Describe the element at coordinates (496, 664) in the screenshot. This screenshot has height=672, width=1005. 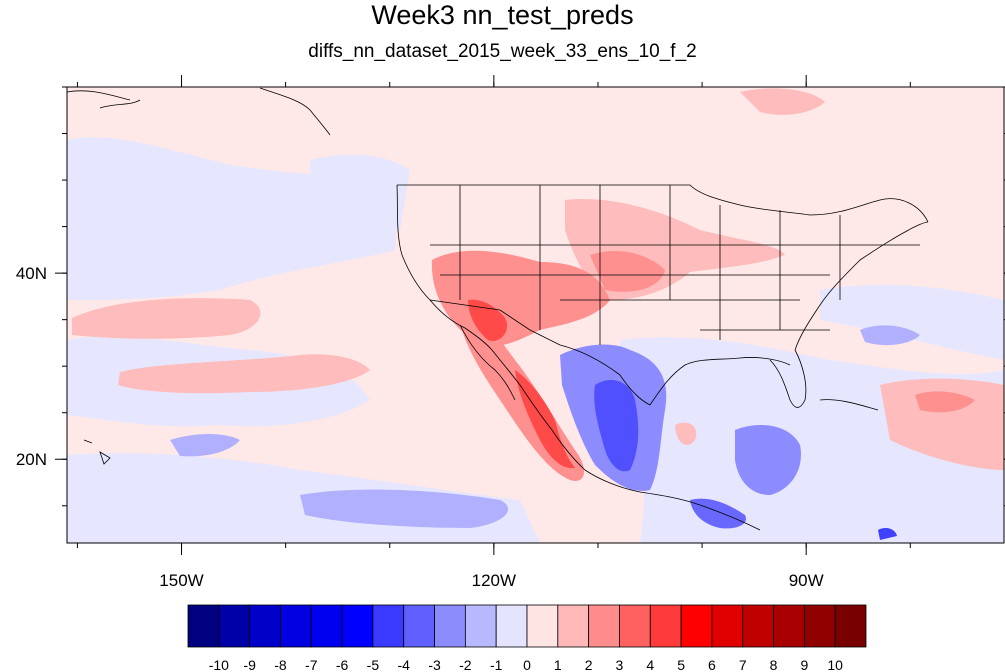
I see `colorbar-label: -1` at that location.